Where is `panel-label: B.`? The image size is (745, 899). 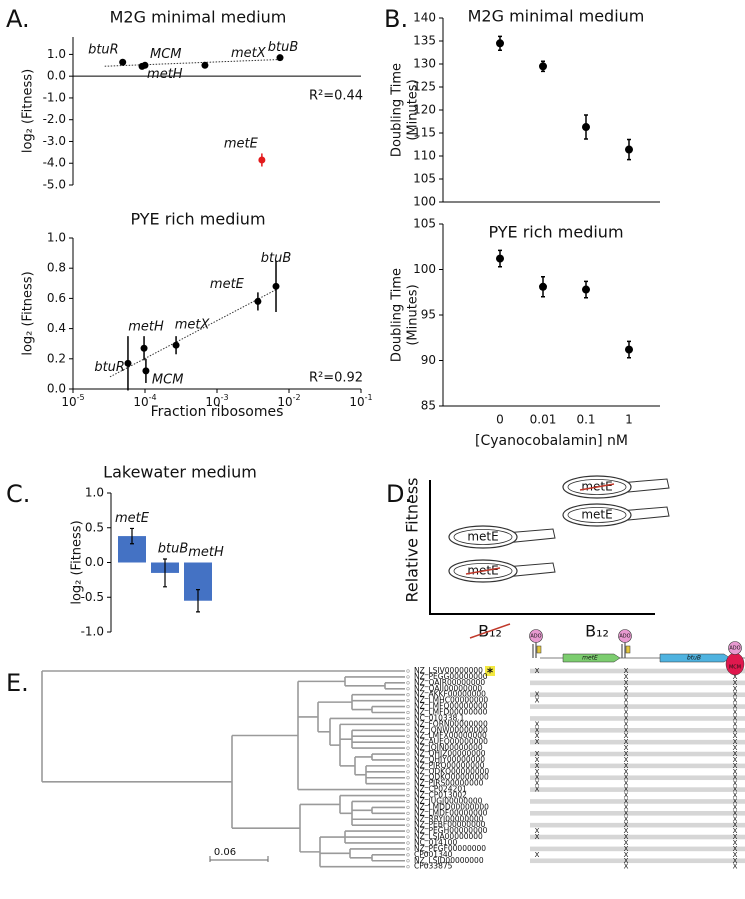
panel-label: B. is located at coordinates (396, 19).